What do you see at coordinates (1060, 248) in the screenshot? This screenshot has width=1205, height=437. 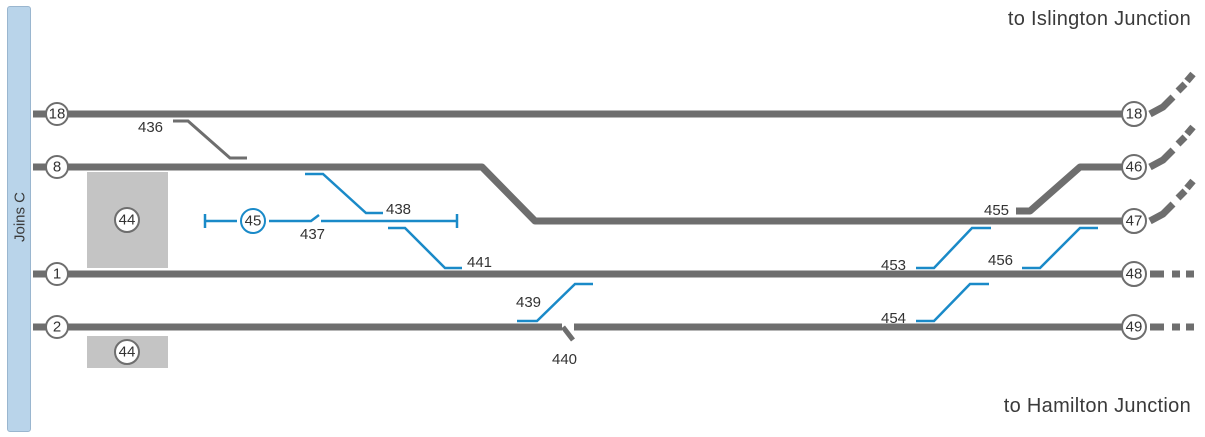 I see `point-456-line` at bounding box center [1060, 248].